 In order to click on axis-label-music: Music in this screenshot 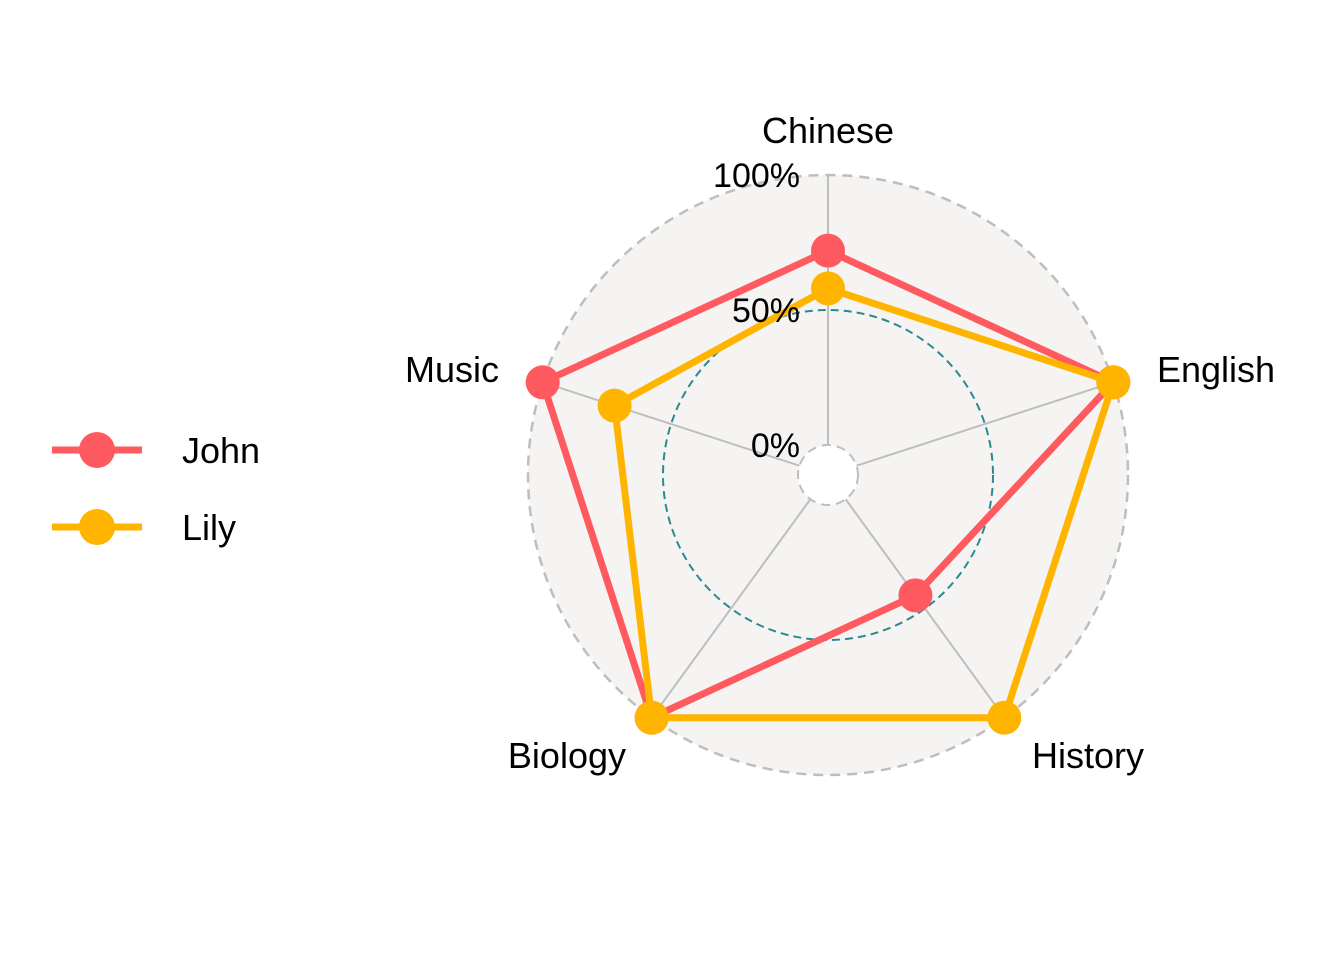, I will do `click(452, 369)`.